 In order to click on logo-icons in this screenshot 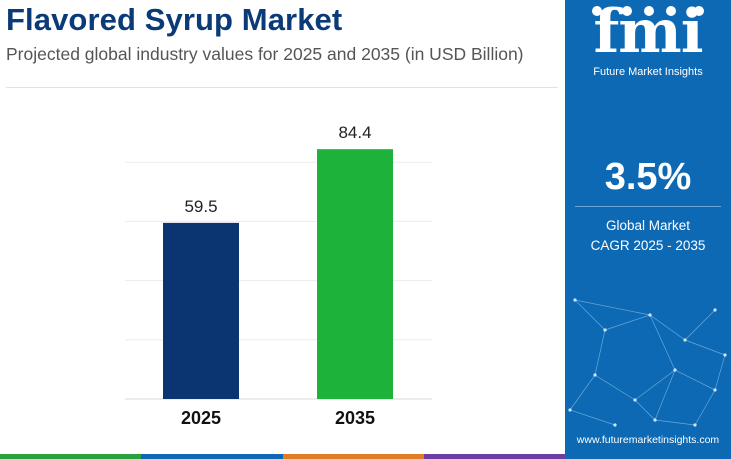, I will do `click(648, 11)`.